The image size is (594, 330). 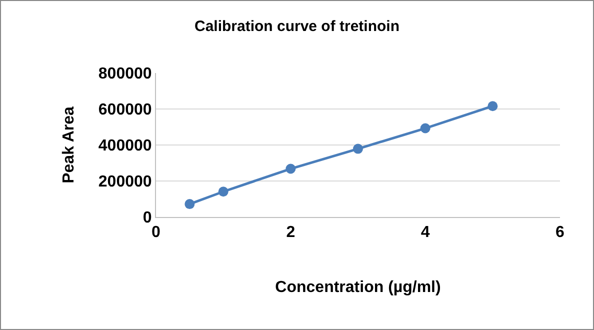 I want to click on y-axis-title: Peak Area, so click(x=69, y=145).